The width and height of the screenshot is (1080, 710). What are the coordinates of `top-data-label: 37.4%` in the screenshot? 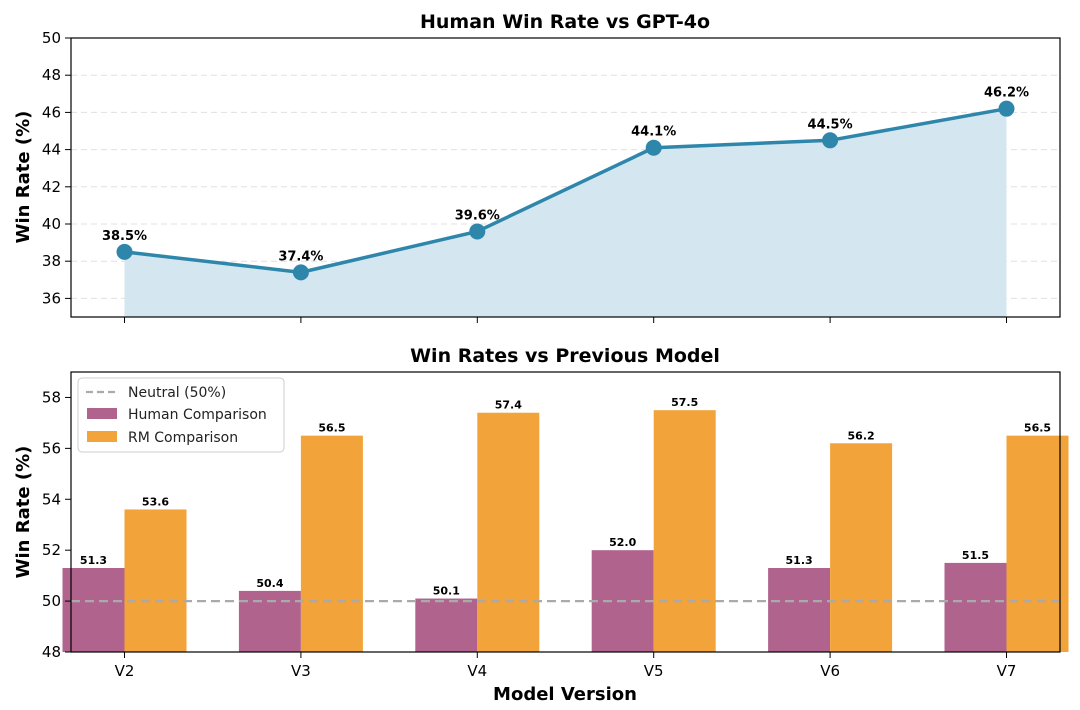 It's located at (300, 256).